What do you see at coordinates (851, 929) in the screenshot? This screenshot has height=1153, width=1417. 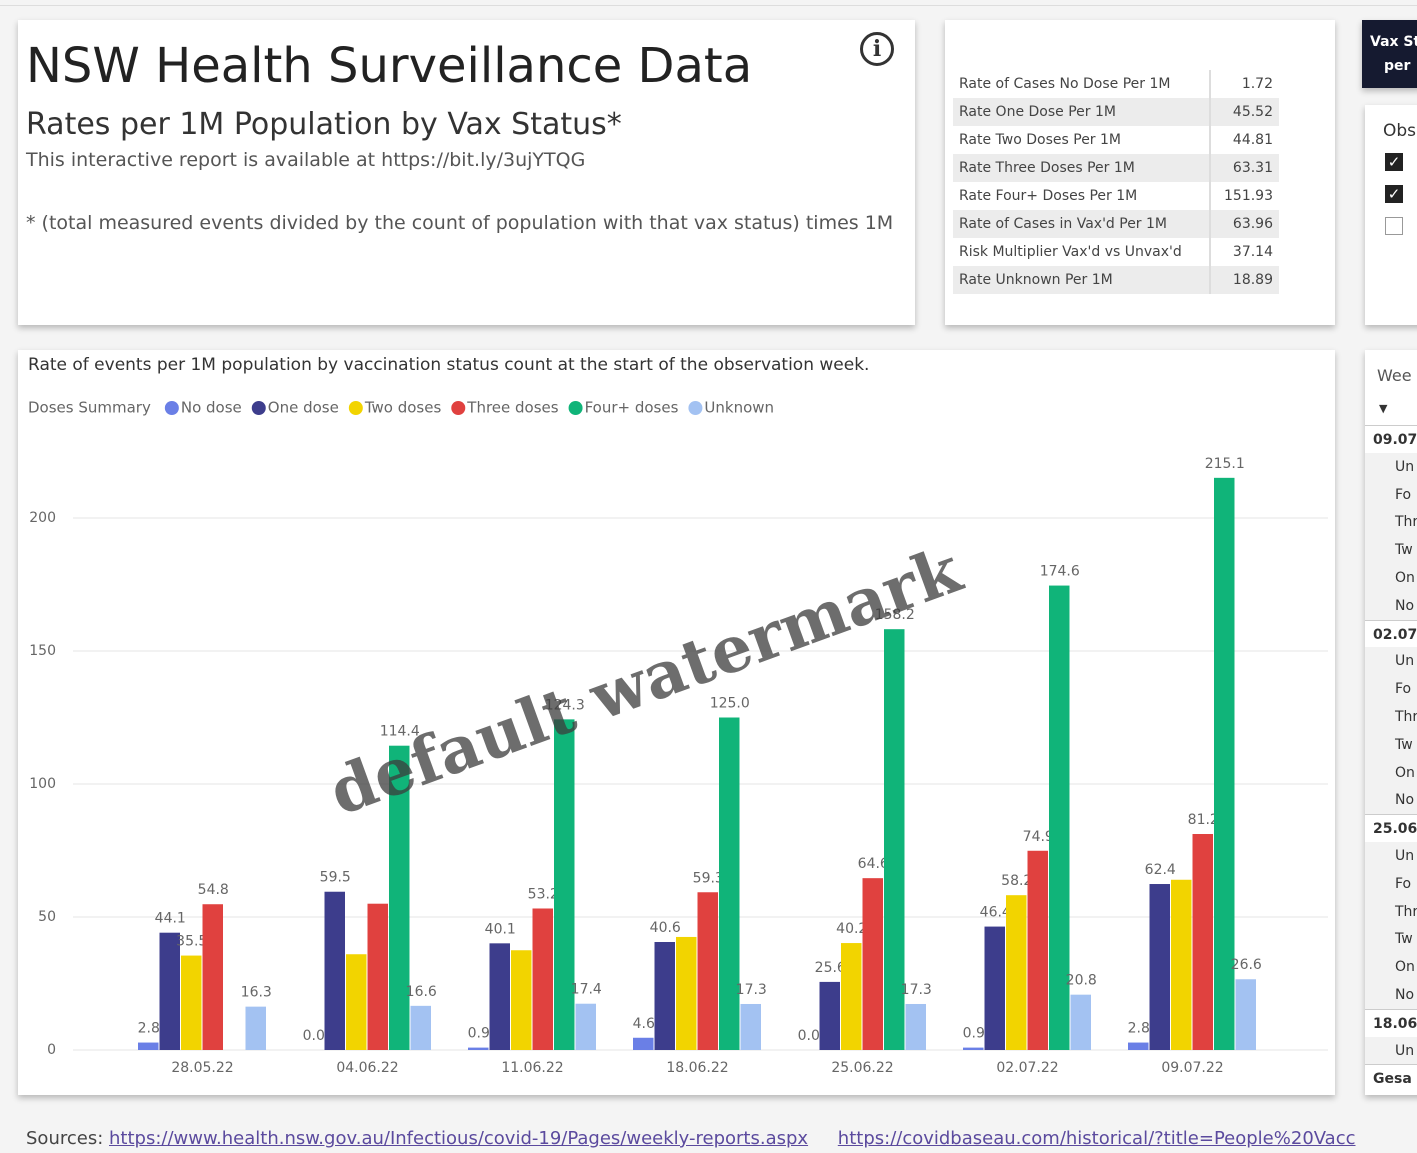 I see `data-label: 40.2` at bounding box center [851, 929].